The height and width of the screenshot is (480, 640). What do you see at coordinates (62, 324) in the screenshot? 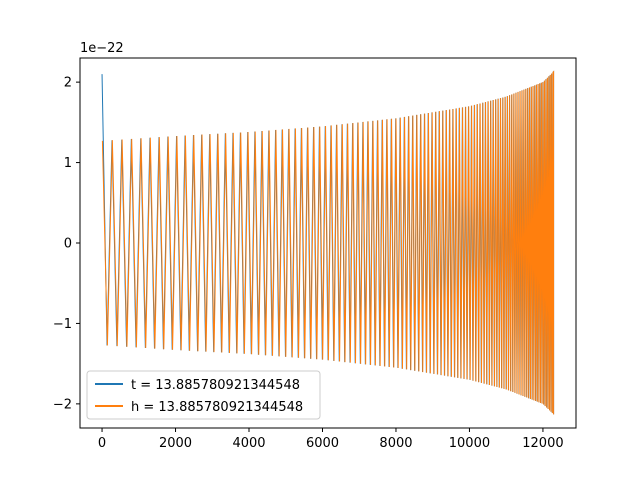
I see `y-tick-label: −1` at bounding box center [62, 324].